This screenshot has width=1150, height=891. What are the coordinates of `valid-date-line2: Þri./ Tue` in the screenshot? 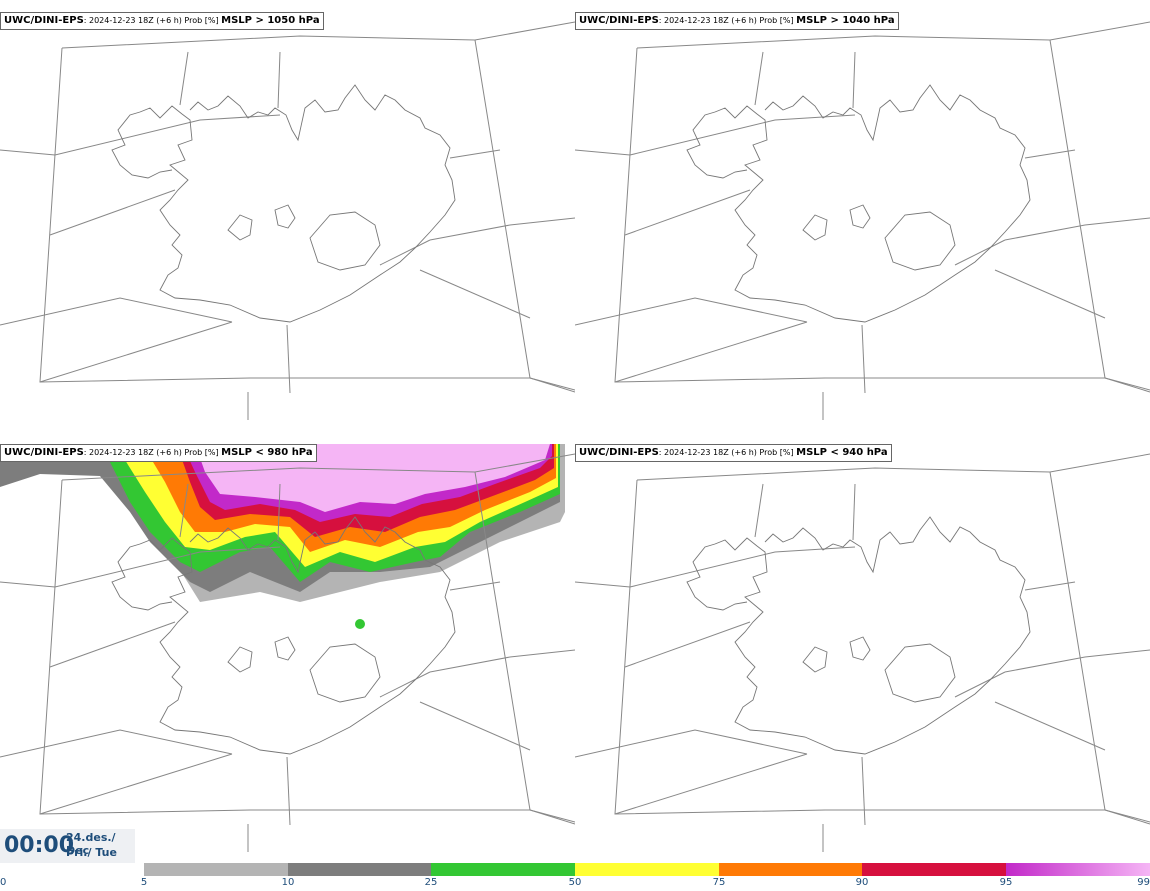 It's located at (91, 852).